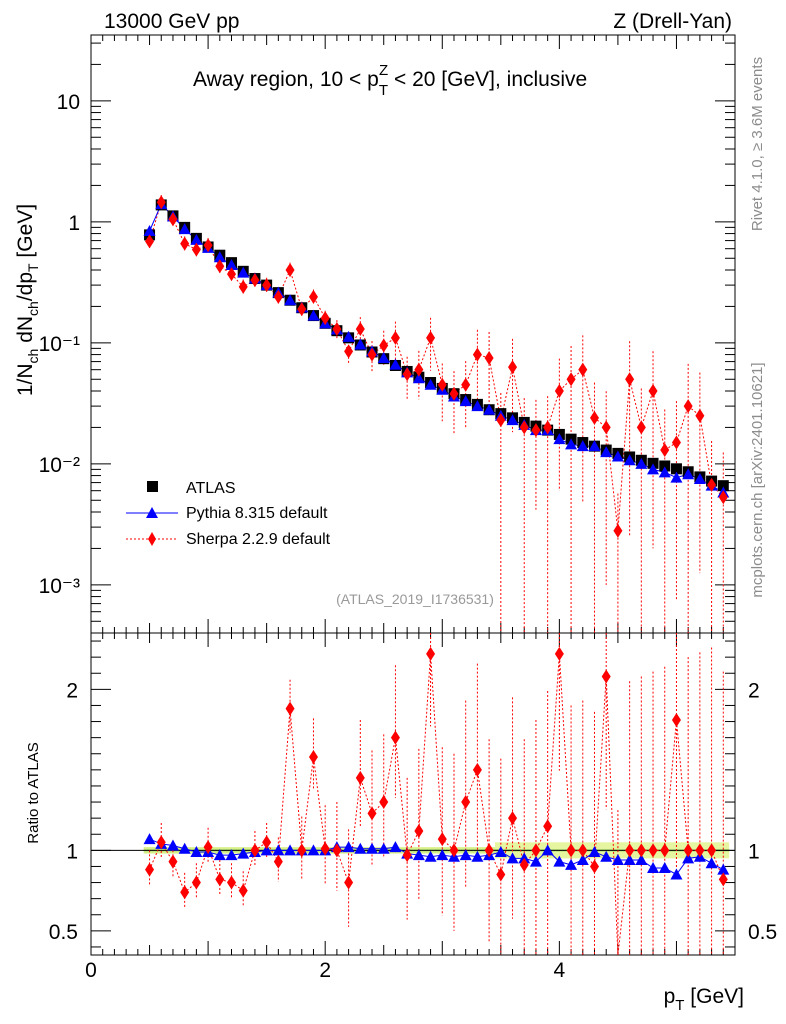  I want to click on xlabel-post: [GeV], so click(714, 996).